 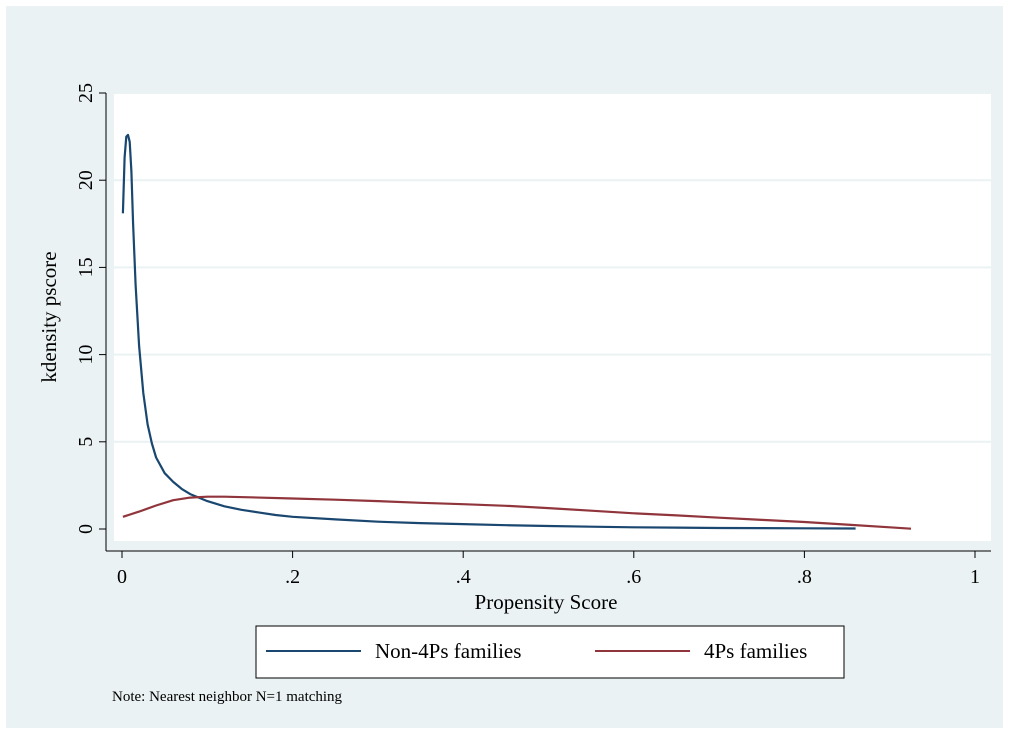 What do you see at coordinates (122, 577) in the screenshot?
I see `x-tick-label: 0` at bounding box center [122, 577].